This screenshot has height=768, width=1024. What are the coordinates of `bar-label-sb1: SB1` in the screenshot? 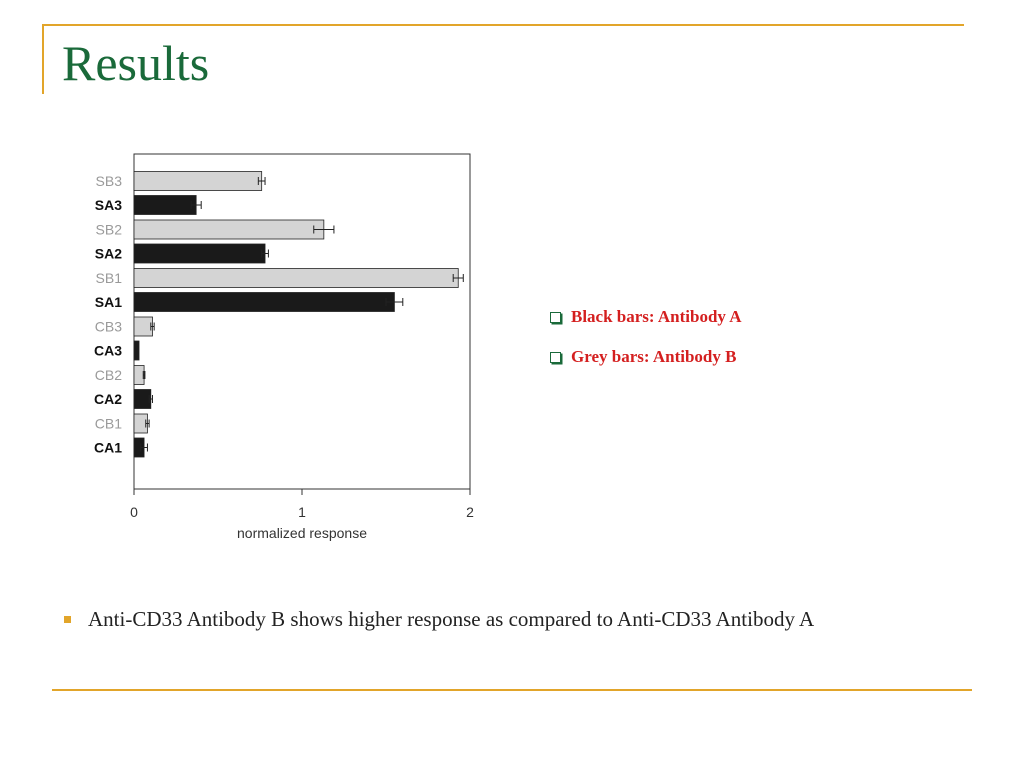 It's located at (109, 278).